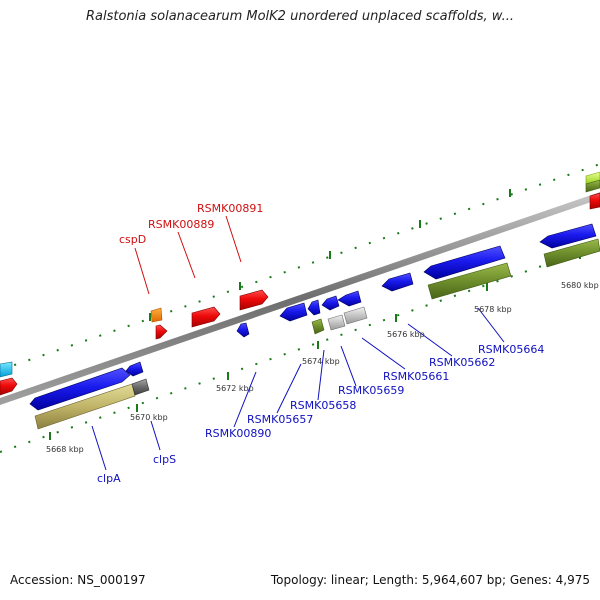 The height and width of the screenshot is (600, 600). I want to click on gene-label-RSMK00891: RSMK00891, so click(230, 208).